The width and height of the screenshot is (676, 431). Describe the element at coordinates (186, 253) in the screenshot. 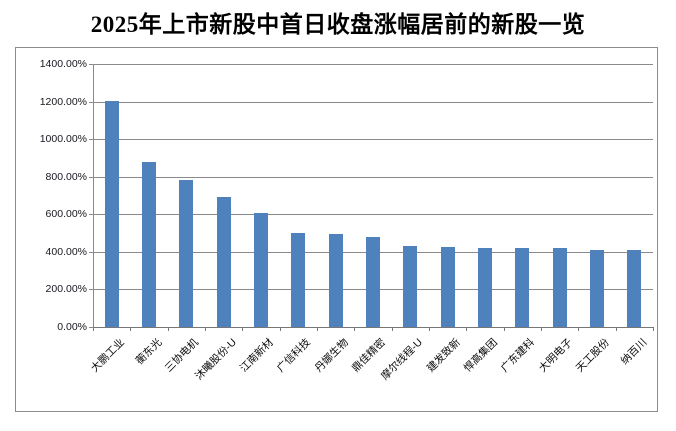

I see `bar-三协电机` at that location.